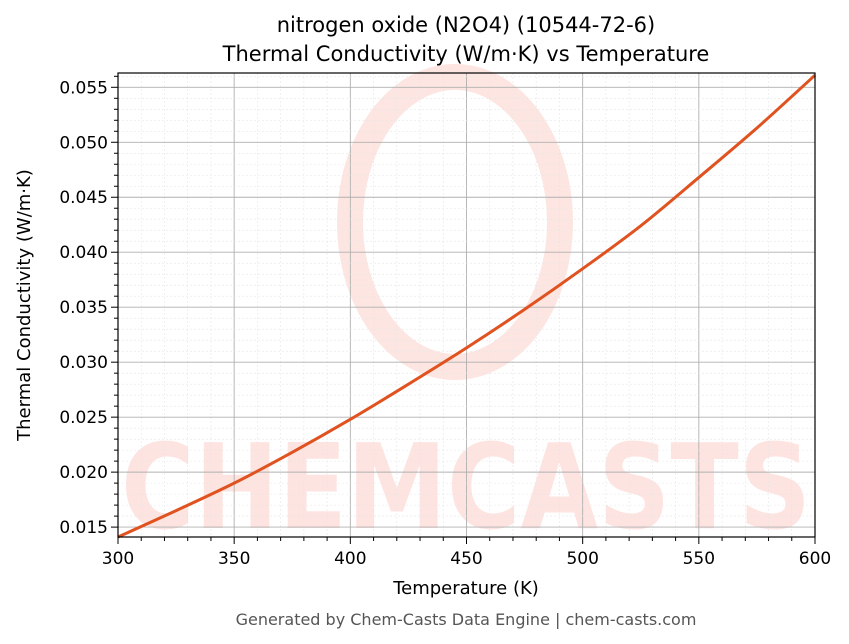  Describe the element at coordinates (83, 418) in the screenshot. I see `y-tick-label: 0.025` at that location.